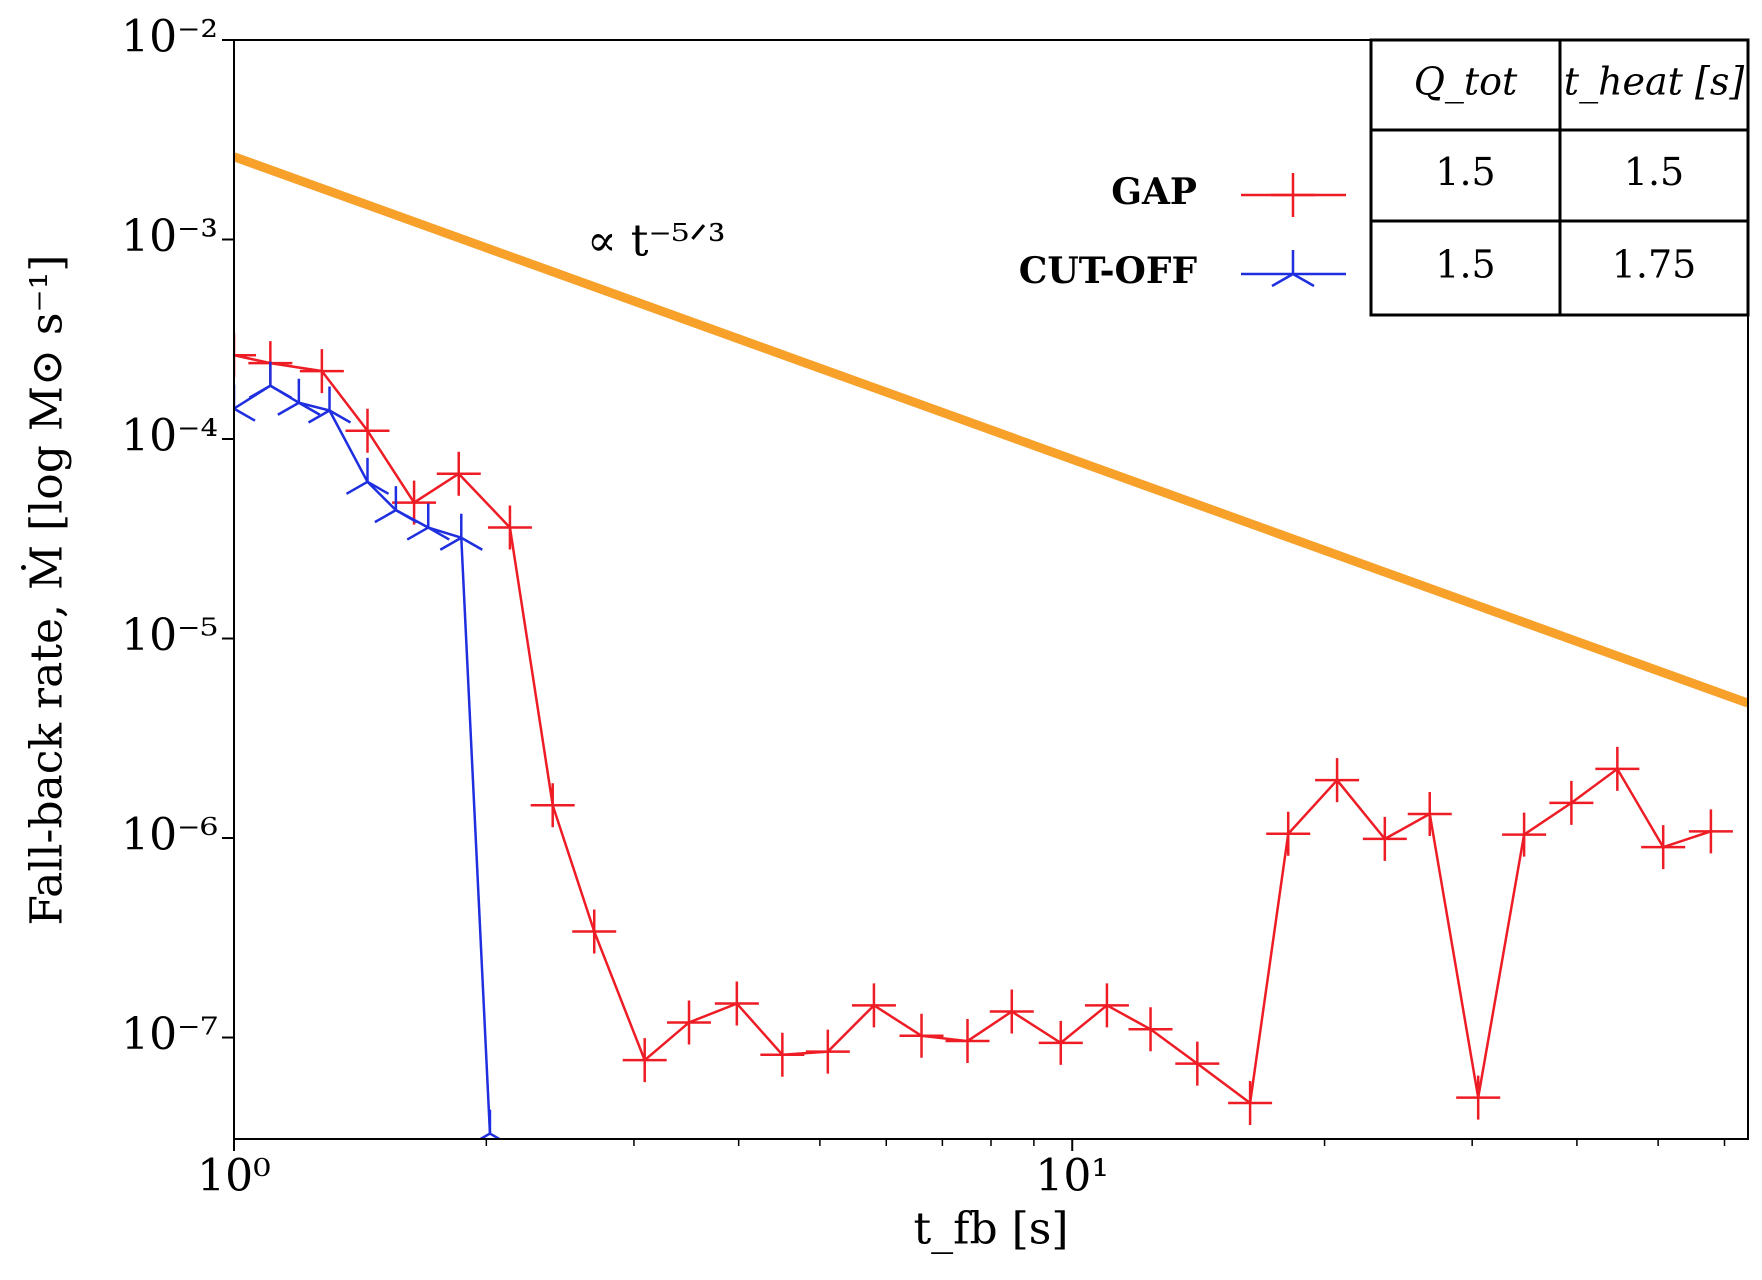  What do you see at coordinates (169, 436) in the screenshot?
I see `y-tick-label: 10⁻⁴` at bounding box center [169, 436].